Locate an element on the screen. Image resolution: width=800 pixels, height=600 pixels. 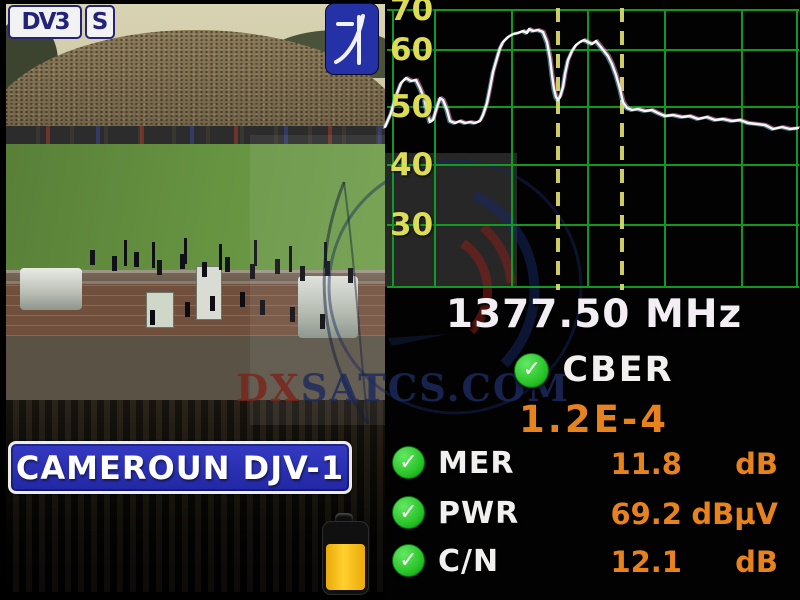
measurement-label: C/N is located at coordinates (469, 561).